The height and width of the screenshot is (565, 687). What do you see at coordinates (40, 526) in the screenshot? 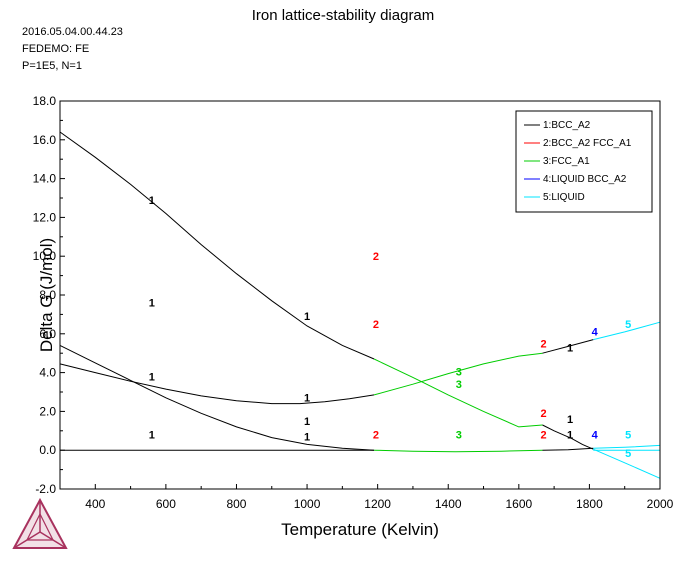
I see `logo-inner-triangle` at bounding box center [40, 526].